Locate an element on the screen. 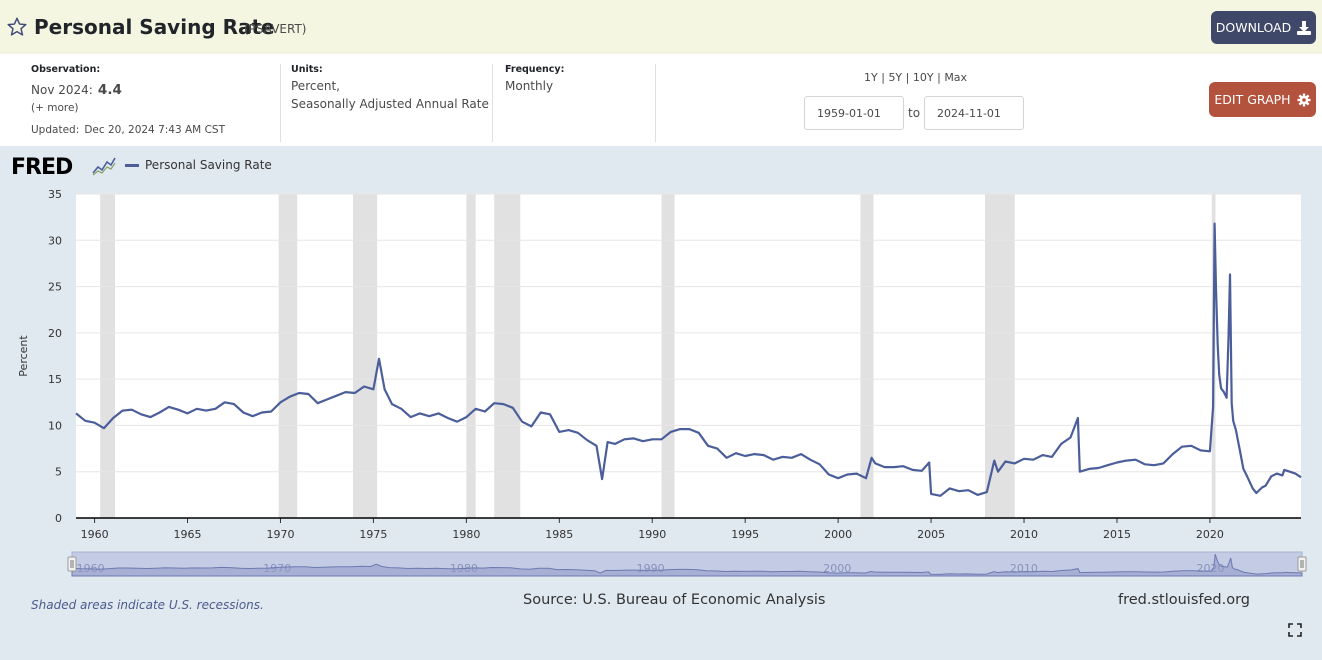  end-date-input is located at coordinates (974, 113).